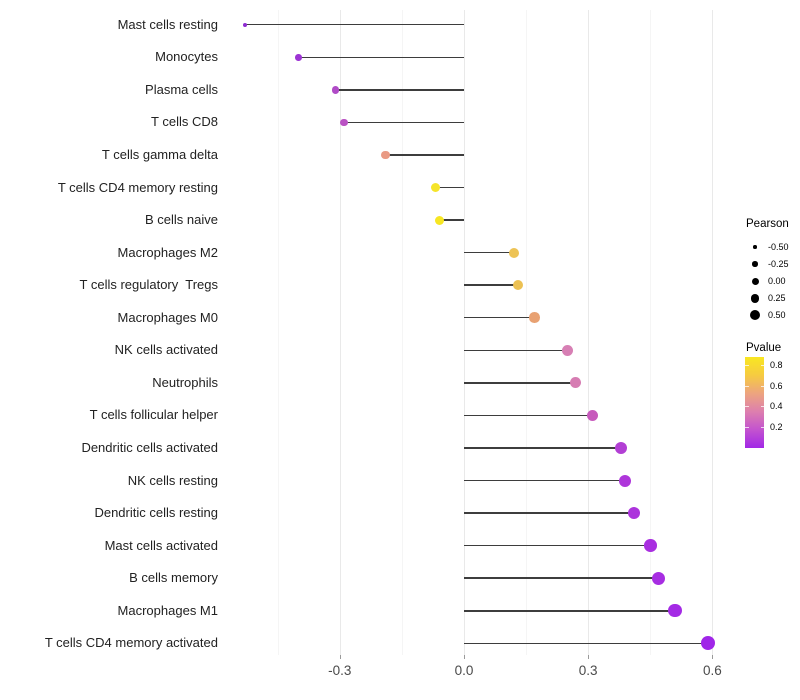 The height and width of the screenshot is (700, 800). What do you see at coordinates (131, 643) in the screenshot?
I see `category-label: T cells CD4 memory activated` at bounding box center [131, 643].